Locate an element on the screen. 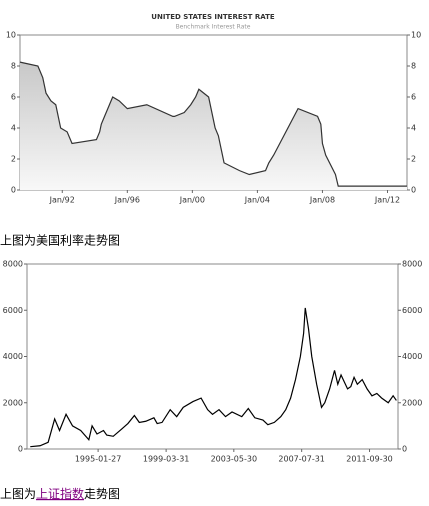 This screenshot has height=506, width=429. x-tick-label: Jan/04 is located at coordinates (257, 200).